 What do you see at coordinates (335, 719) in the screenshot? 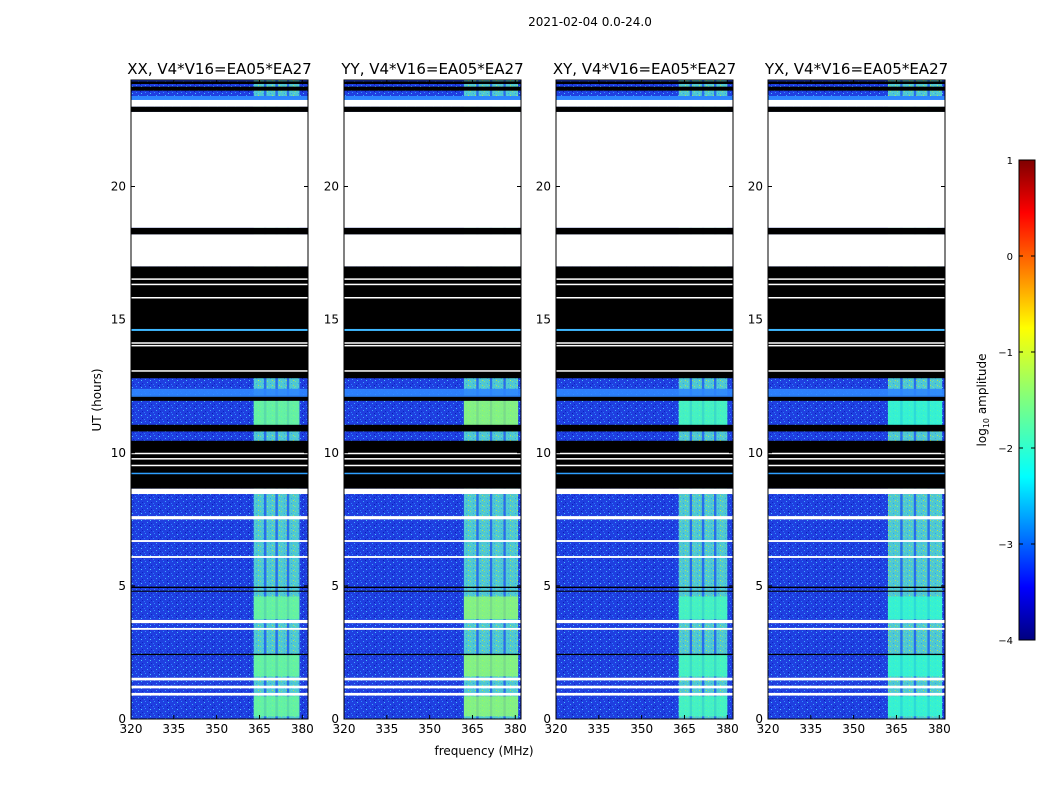
I see `y-tick-label: 0` at bounding box center [335, 719].